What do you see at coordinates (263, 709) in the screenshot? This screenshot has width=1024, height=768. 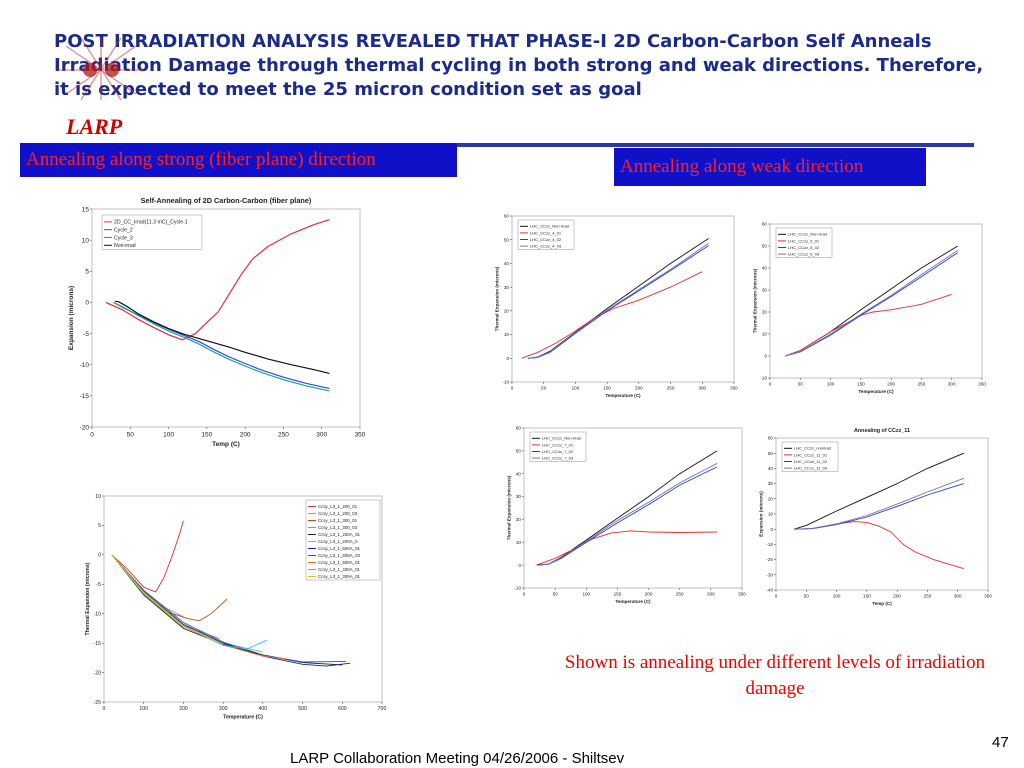 I see `x-tick-label: 400` at bounding box center [263, 709].